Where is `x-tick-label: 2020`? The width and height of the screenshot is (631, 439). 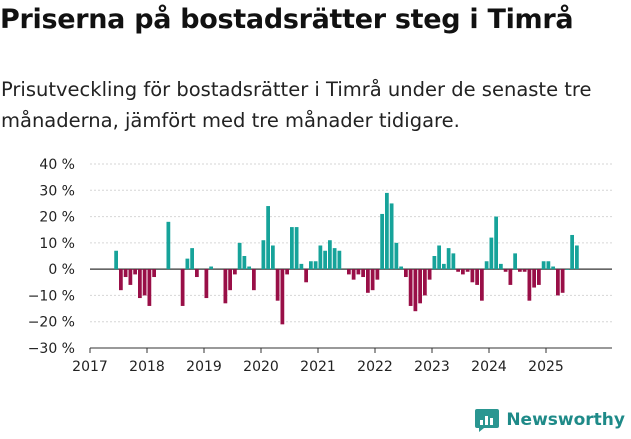
x-tick-label: 2020 is located at coordinates (261, 367).